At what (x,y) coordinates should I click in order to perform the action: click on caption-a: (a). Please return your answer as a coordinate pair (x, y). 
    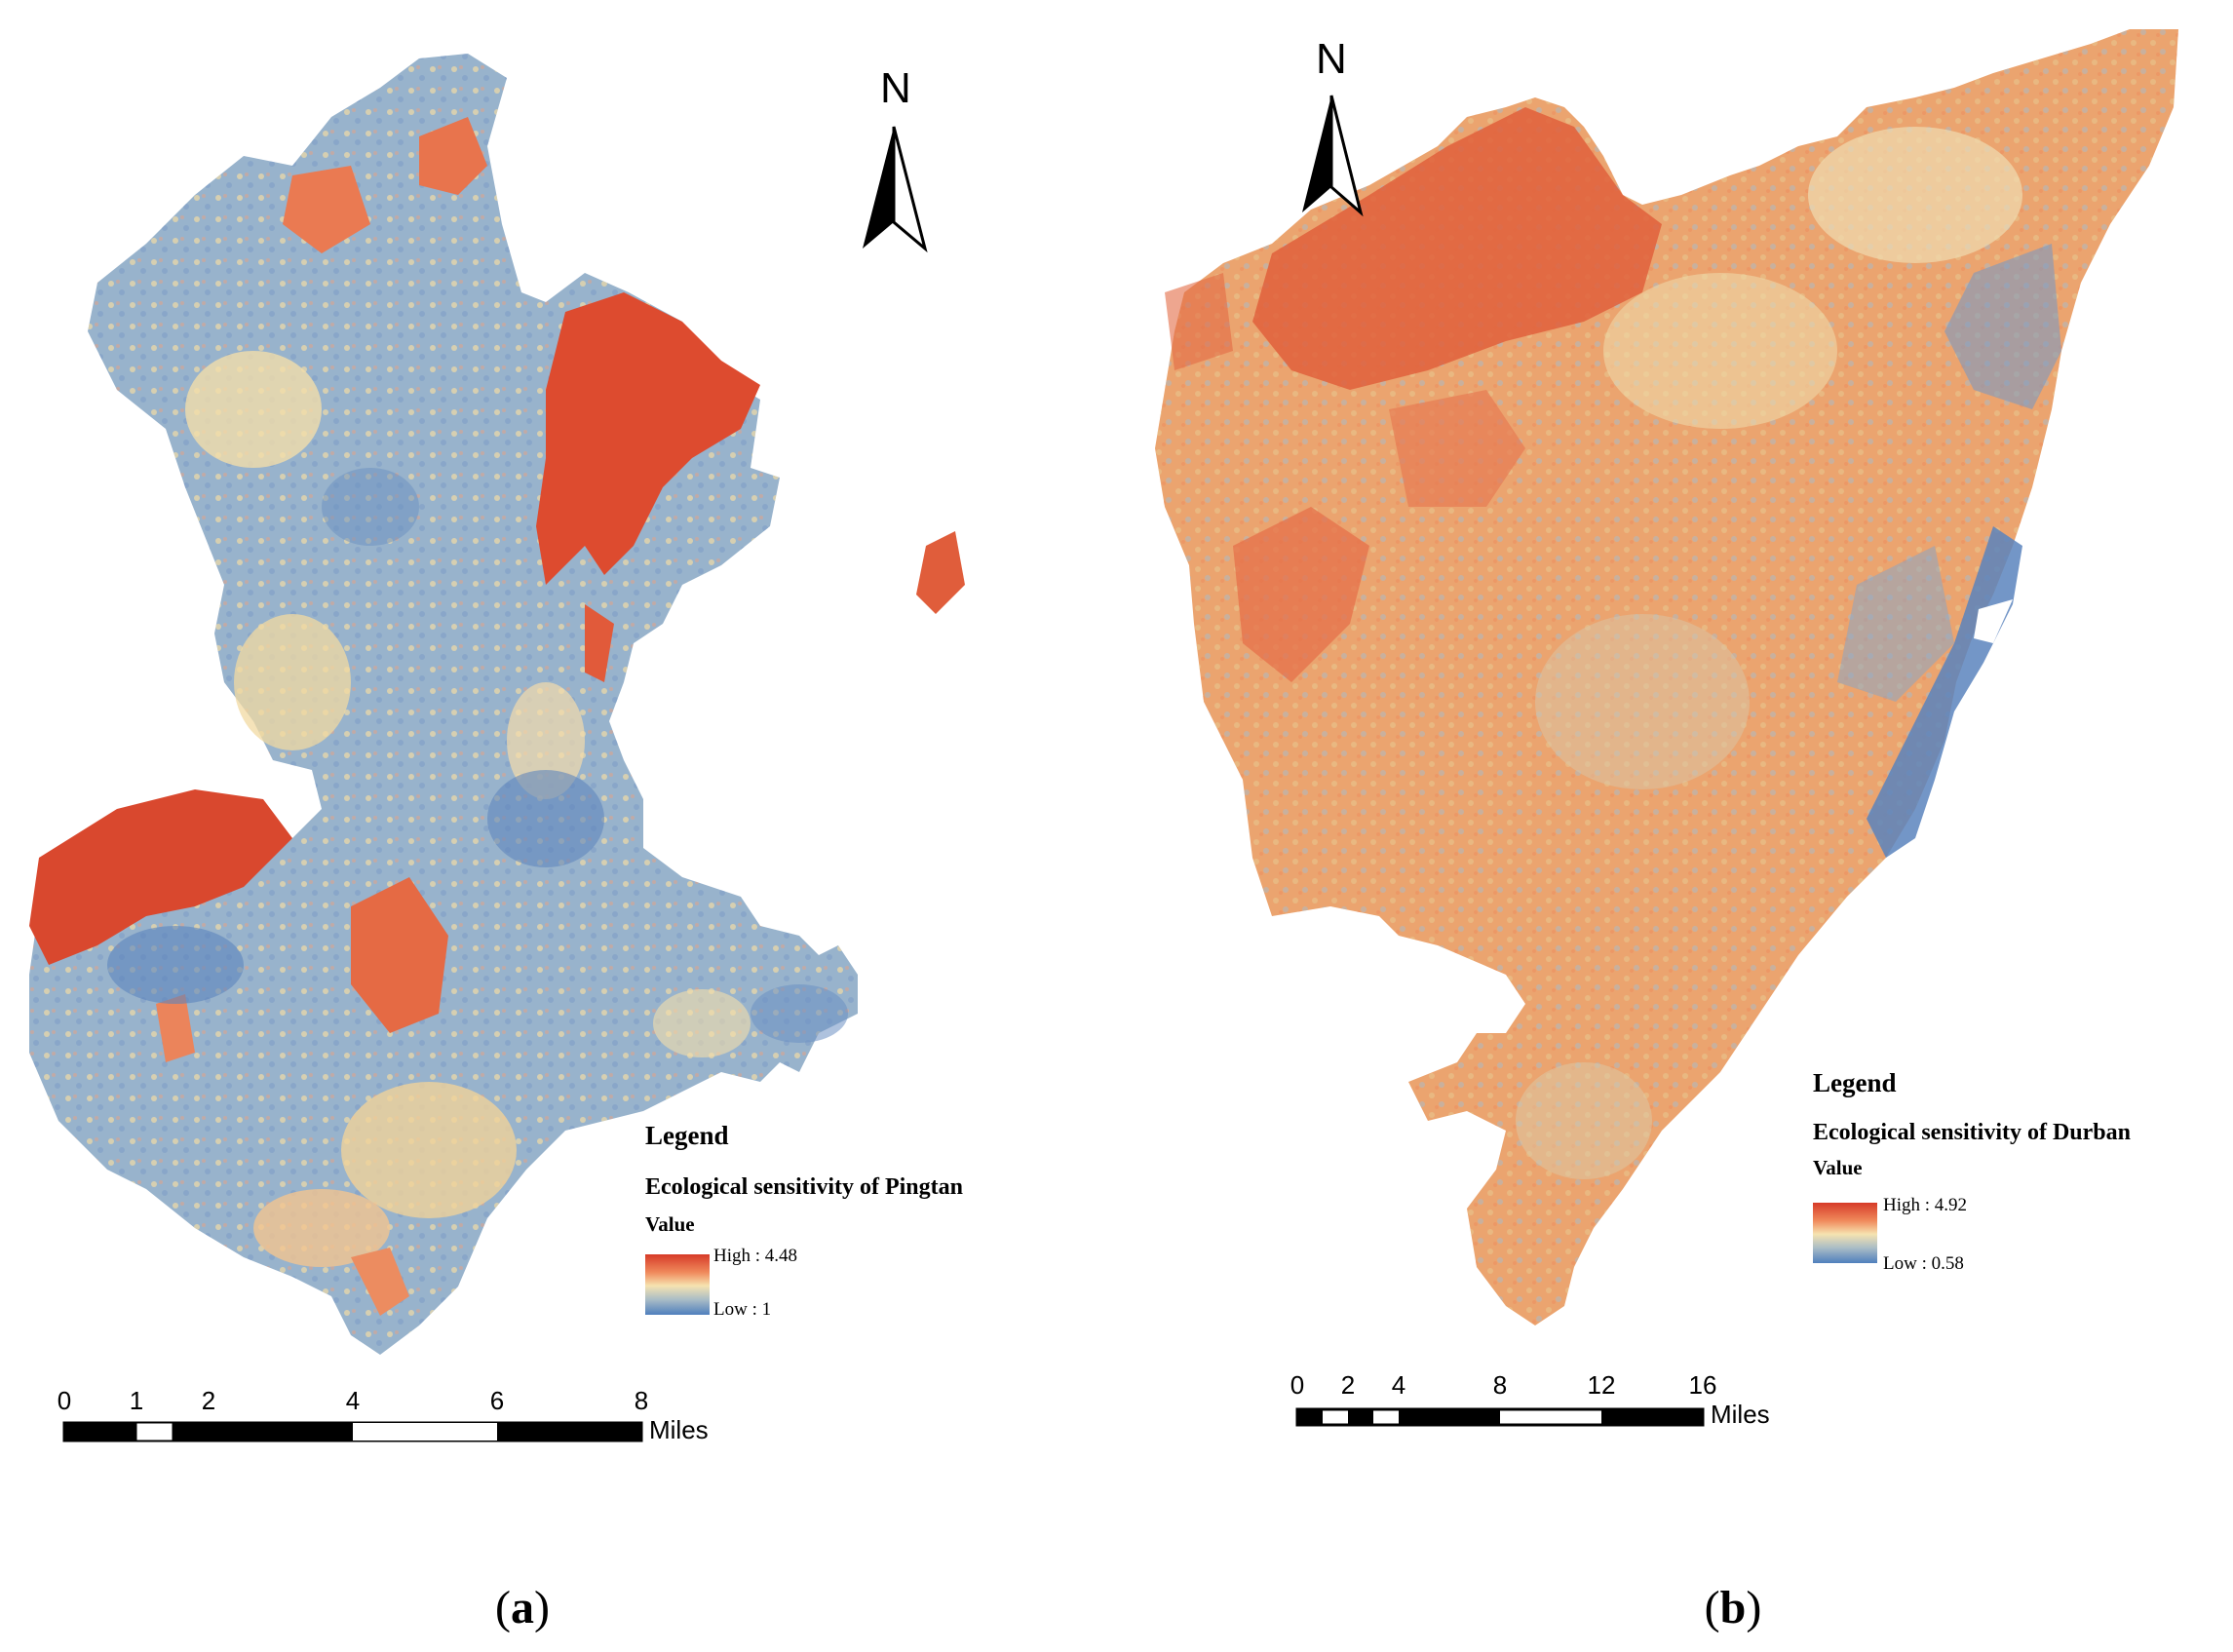
    Looking at the image, I should click on (522, 1607).